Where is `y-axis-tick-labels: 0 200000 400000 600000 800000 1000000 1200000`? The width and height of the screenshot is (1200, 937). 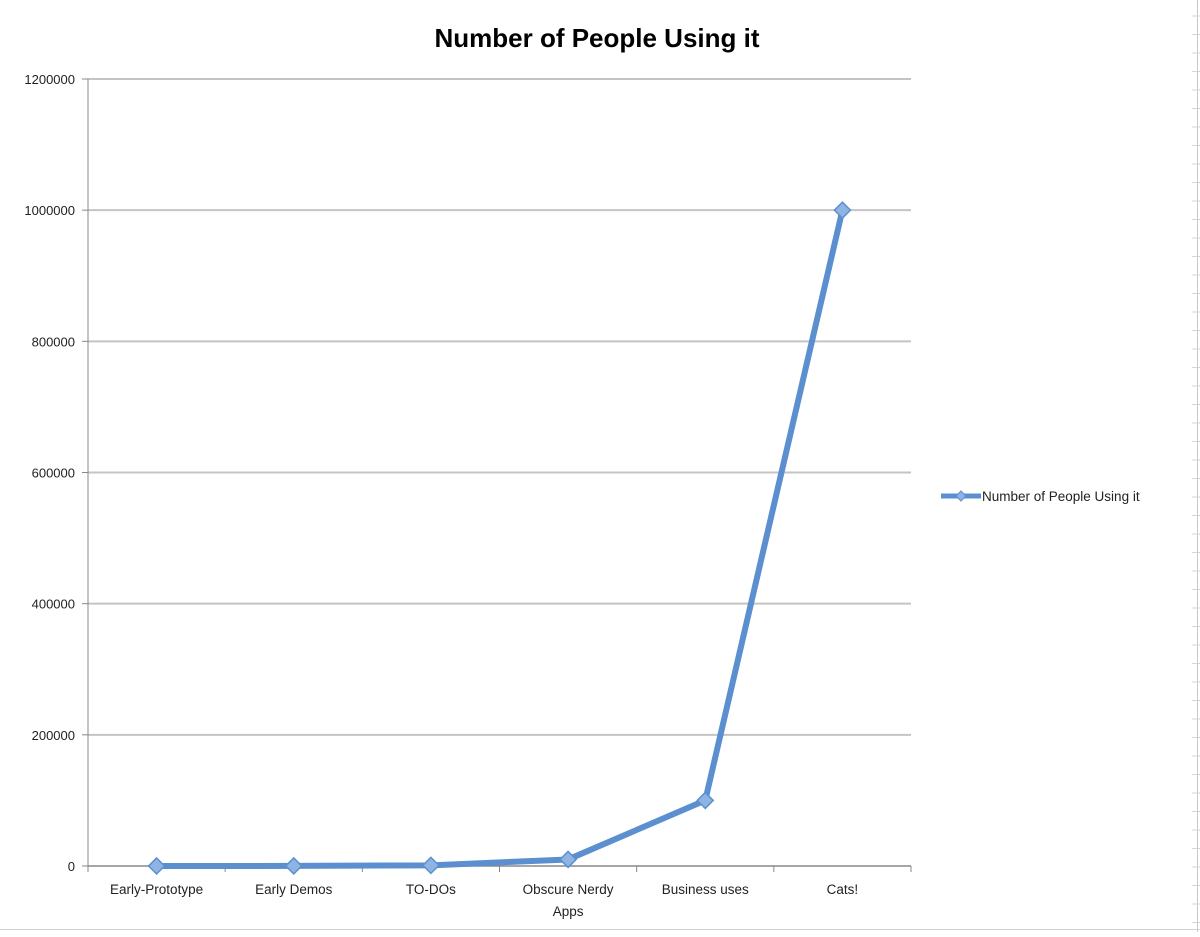 y-axis-tick-labels: 0 200000 400000 600000 800000 1000000 1200000 is located at coordinates (49, 473).